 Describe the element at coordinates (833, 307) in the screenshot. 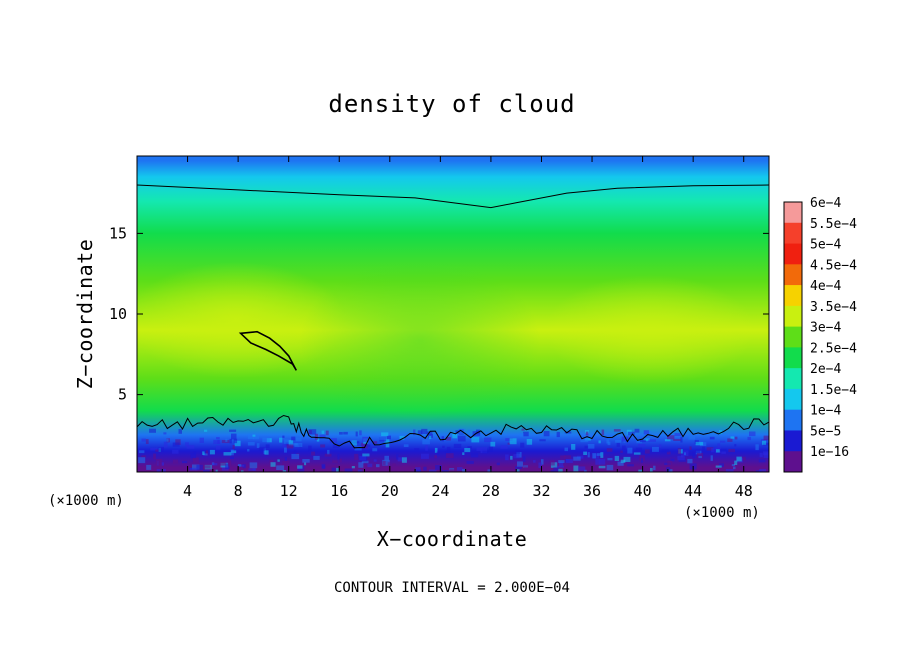

I see `colorbar-label: 3.5e−4` at that location.